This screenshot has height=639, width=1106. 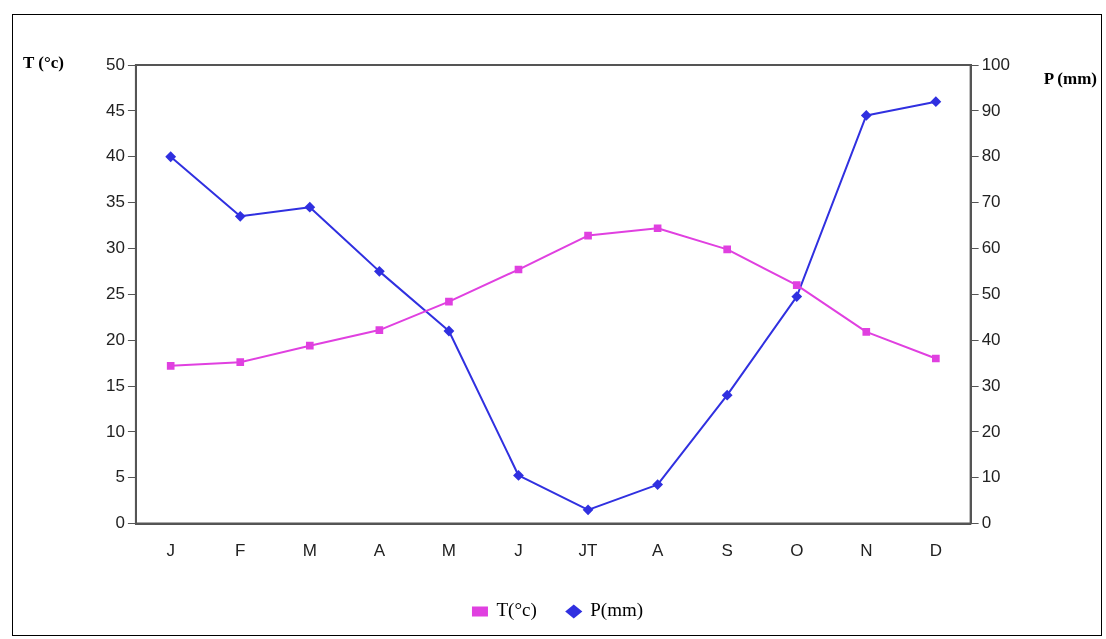 What do you see at coordinates (991, 156) in the screenshot?
I see `y2-tick-label: 80` at bounding box center [991, 156].